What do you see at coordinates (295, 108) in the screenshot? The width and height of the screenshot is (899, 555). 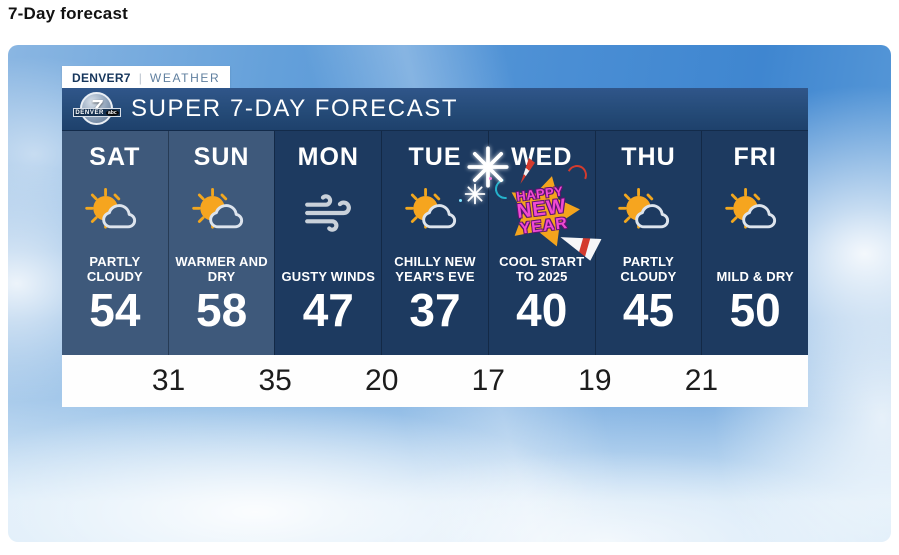 I see `board-title: SUPER 7-DAY FORECAST` at bounding box center [295, 108].